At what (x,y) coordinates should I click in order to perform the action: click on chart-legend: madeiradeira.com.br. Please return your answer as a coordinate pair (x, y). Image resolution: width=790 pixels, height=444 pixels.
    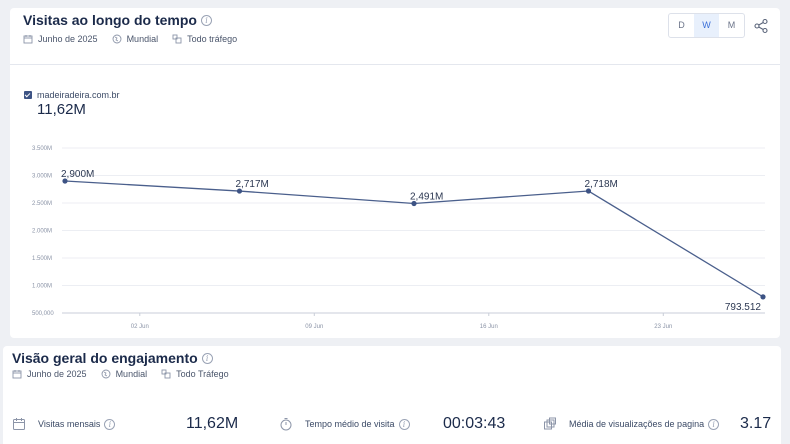
    Looking at the image, I should click on (72, 95).